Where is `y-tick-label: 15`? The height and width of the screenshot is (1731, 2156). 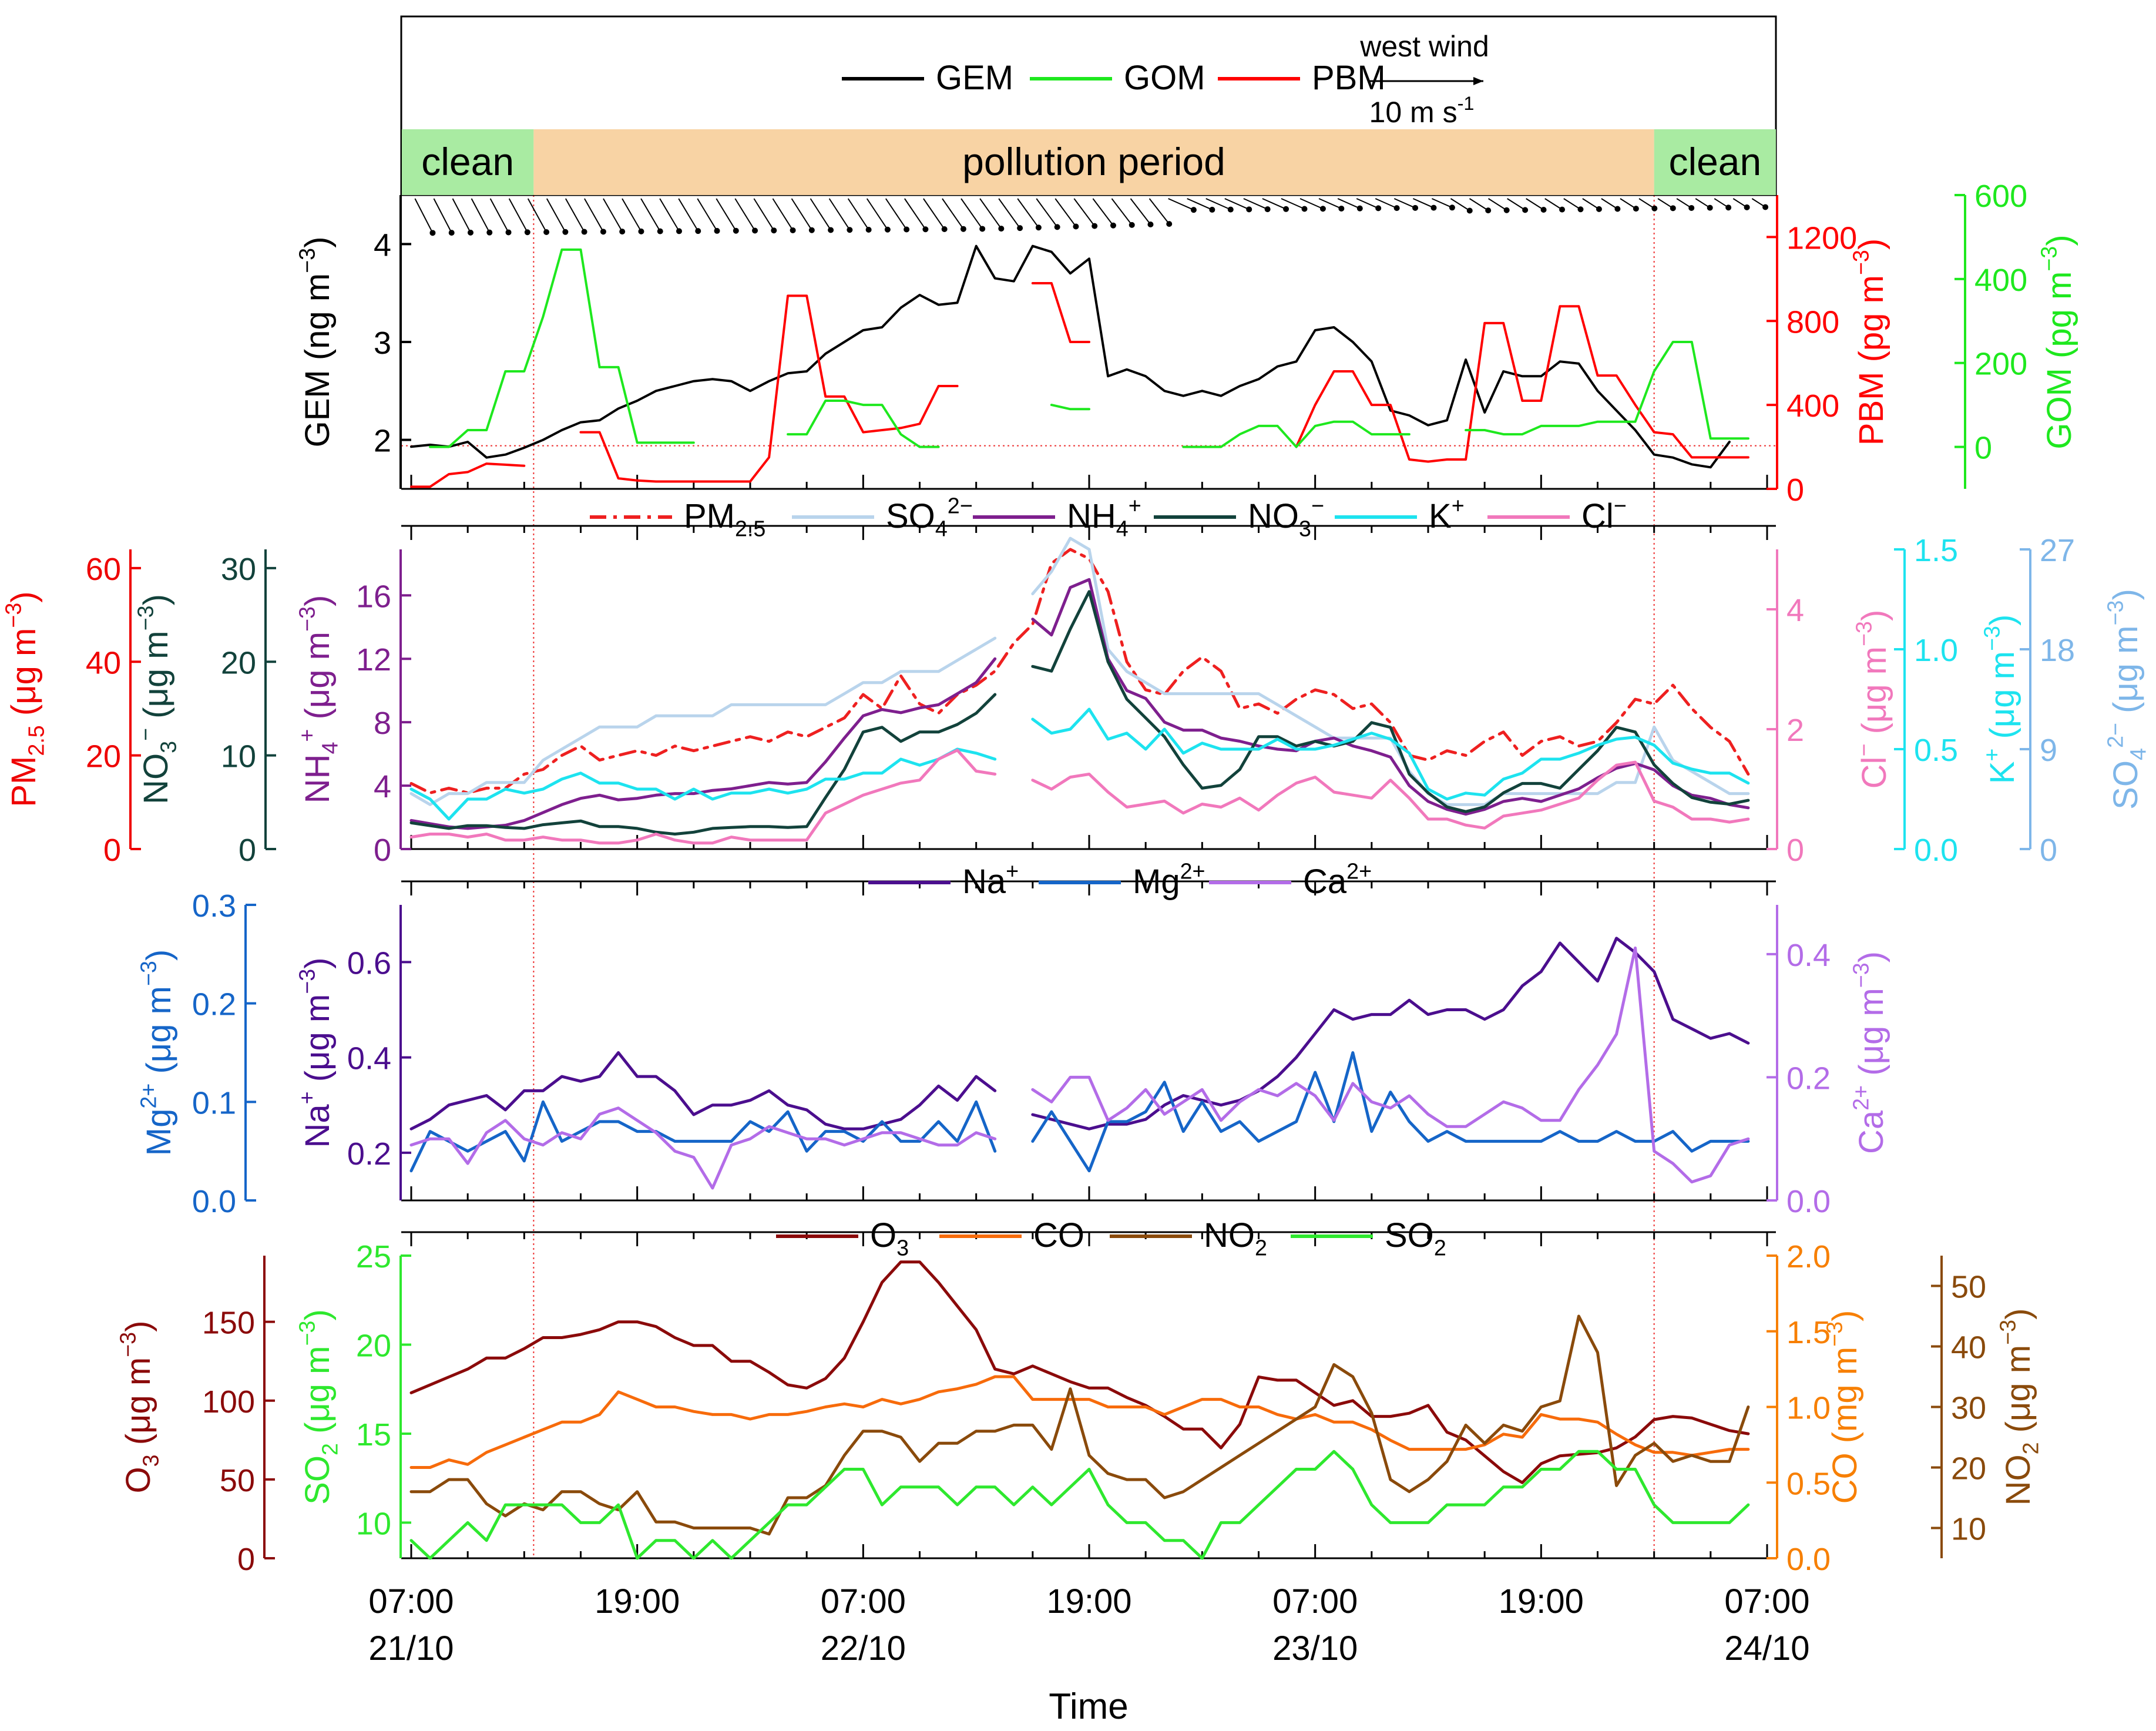 y-tick-label: 15 is located at coordinates (374, 1434).